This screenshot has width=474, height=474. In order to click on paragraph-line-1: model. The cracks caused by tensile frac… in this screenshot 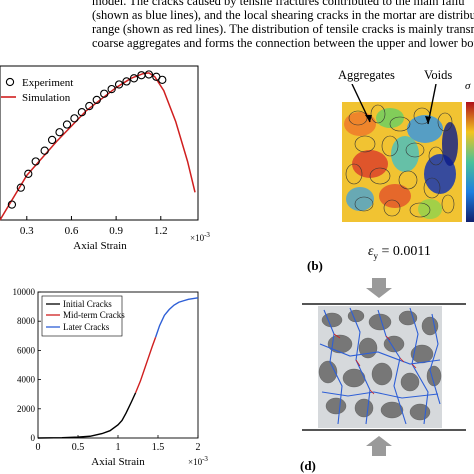, I will do `click(278, 4)`.